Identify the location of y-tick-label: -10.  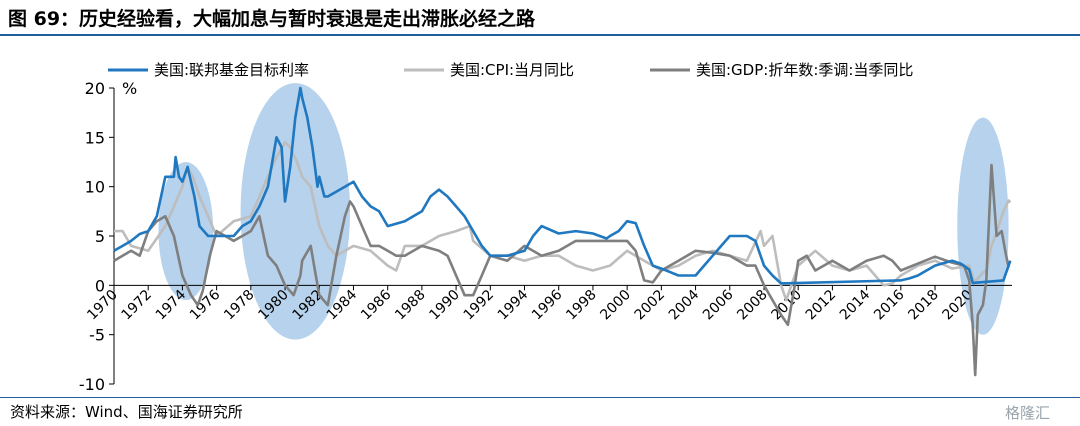
(92, 384).